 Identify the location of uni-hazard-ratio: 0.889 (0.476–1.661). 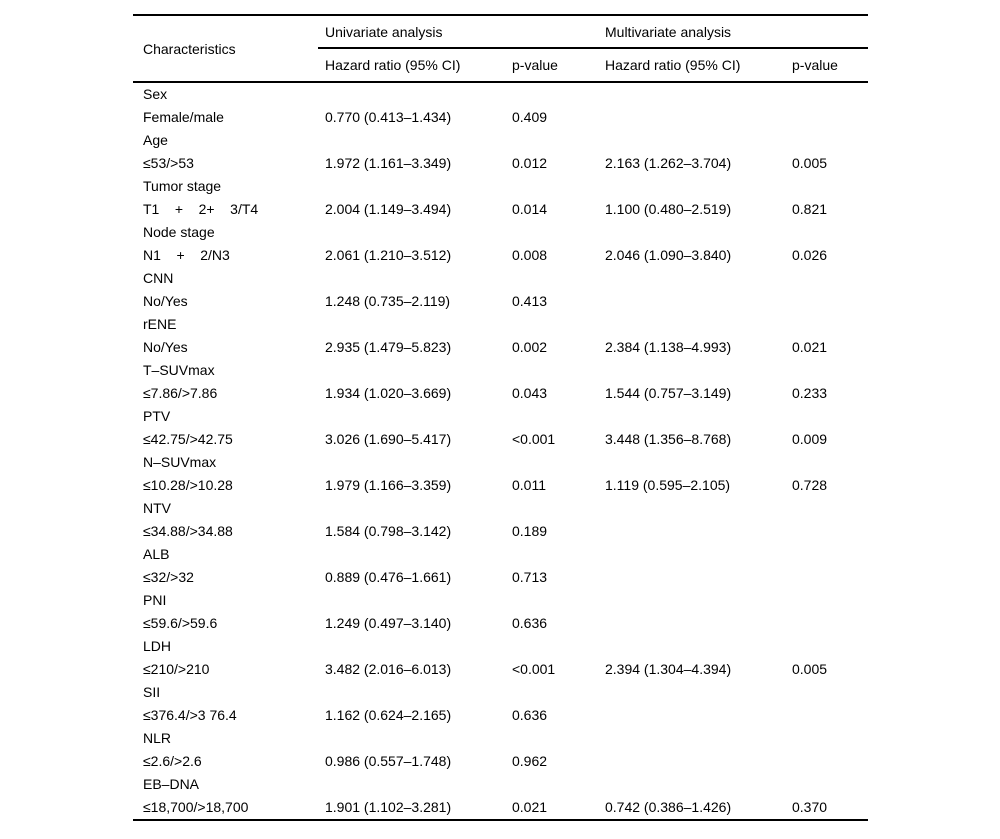
(388, 577).